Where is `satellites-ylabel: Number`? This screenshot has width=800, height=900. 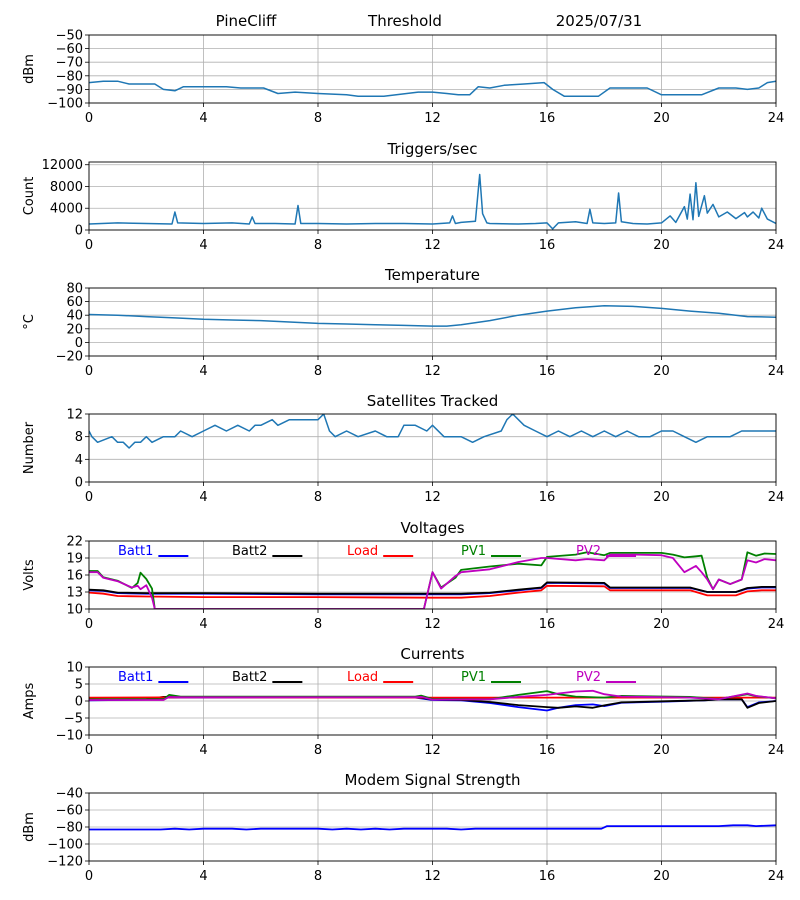
satellites-ylabel: Number is located at coordinates (29, 447).